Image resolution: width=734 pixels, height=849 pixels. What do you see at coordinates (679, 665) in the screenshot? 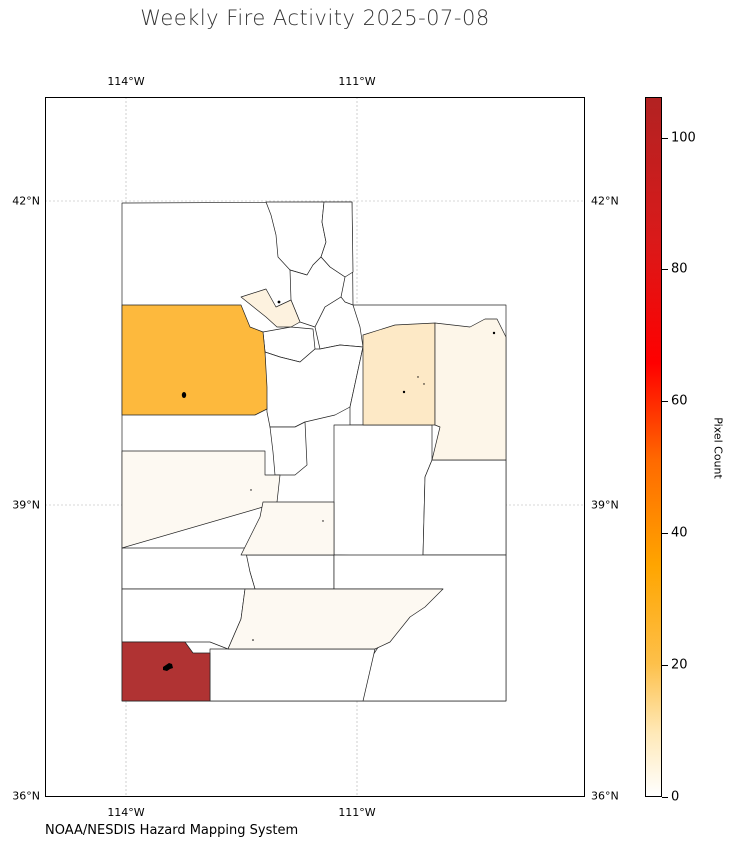
I see `colorbar-label-20: 20` at bounding box center [679, 665].